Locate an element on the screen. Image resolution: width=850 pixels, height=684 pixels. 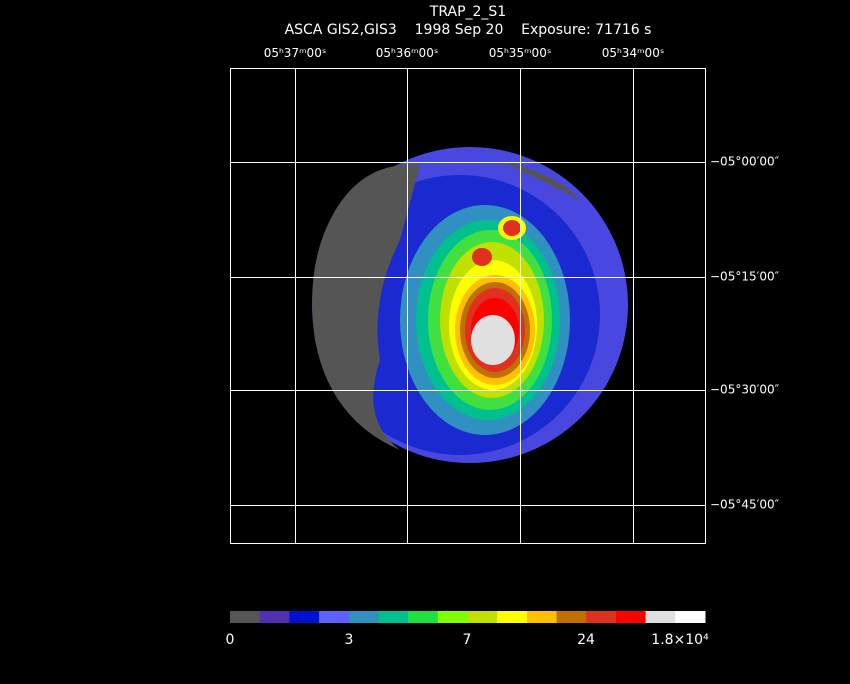
colorbar is located at coordinates (468, 617).